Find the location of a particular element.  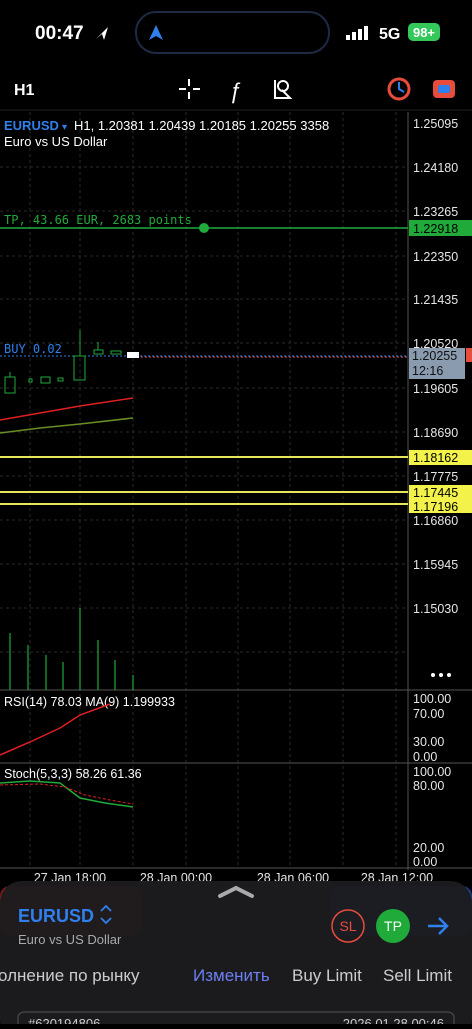

rsi-scale: 100.00 is located at coordinates (432, 699).